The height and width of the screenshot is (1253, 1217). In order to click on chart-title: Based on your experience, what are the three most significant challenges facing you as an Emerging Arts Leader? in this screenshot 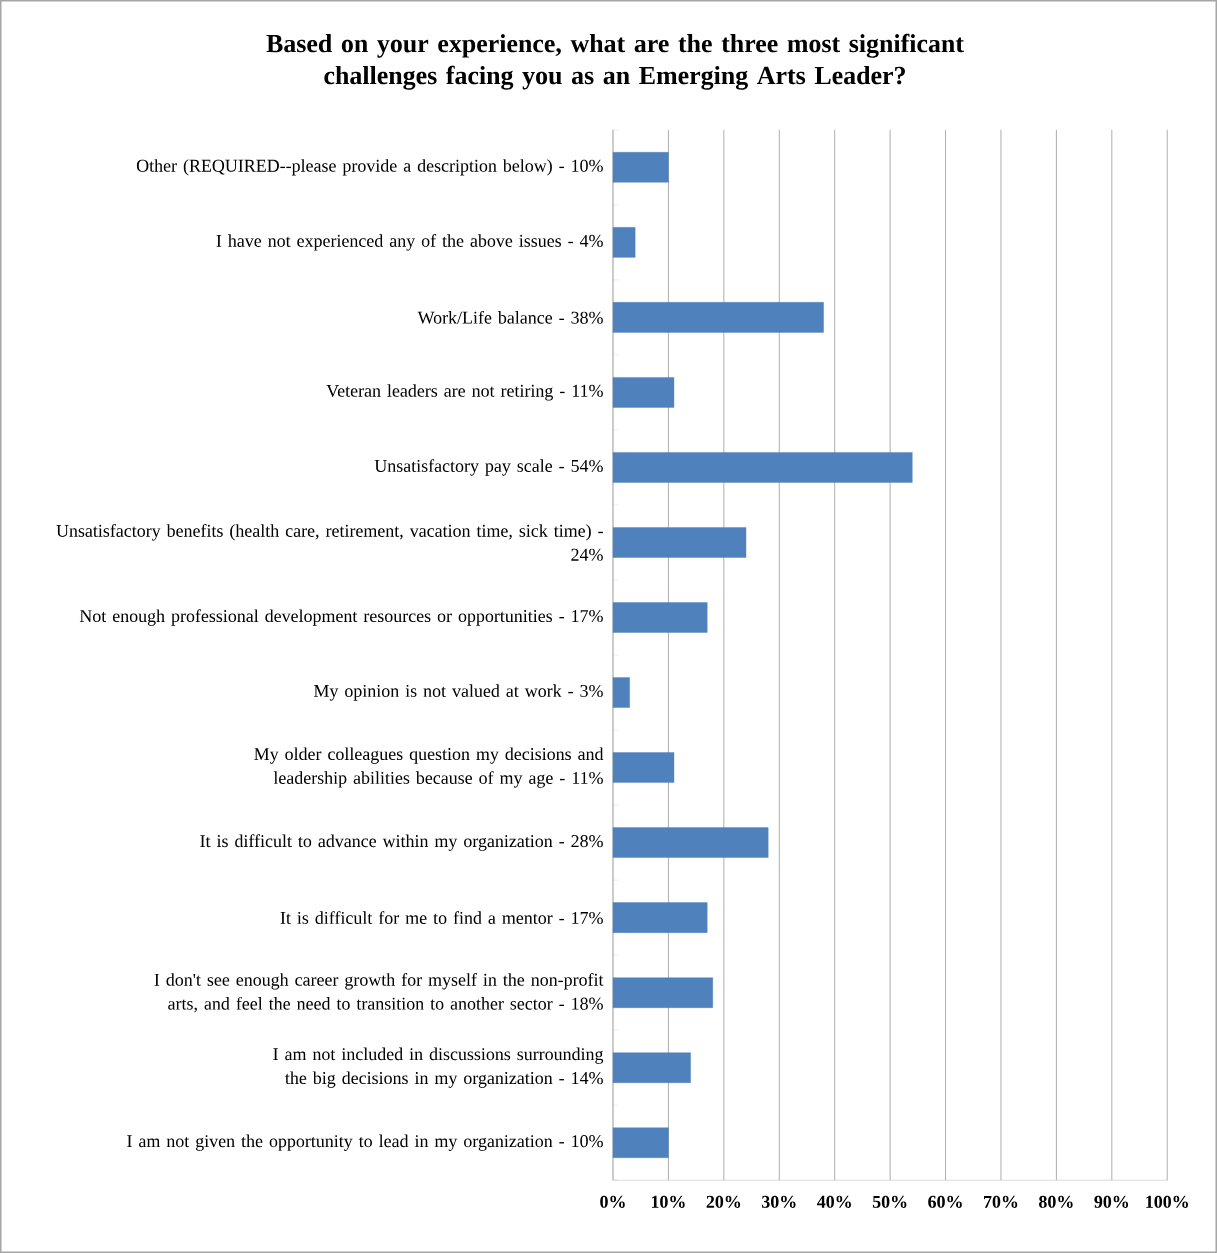, I will do `click(615, 61)`.